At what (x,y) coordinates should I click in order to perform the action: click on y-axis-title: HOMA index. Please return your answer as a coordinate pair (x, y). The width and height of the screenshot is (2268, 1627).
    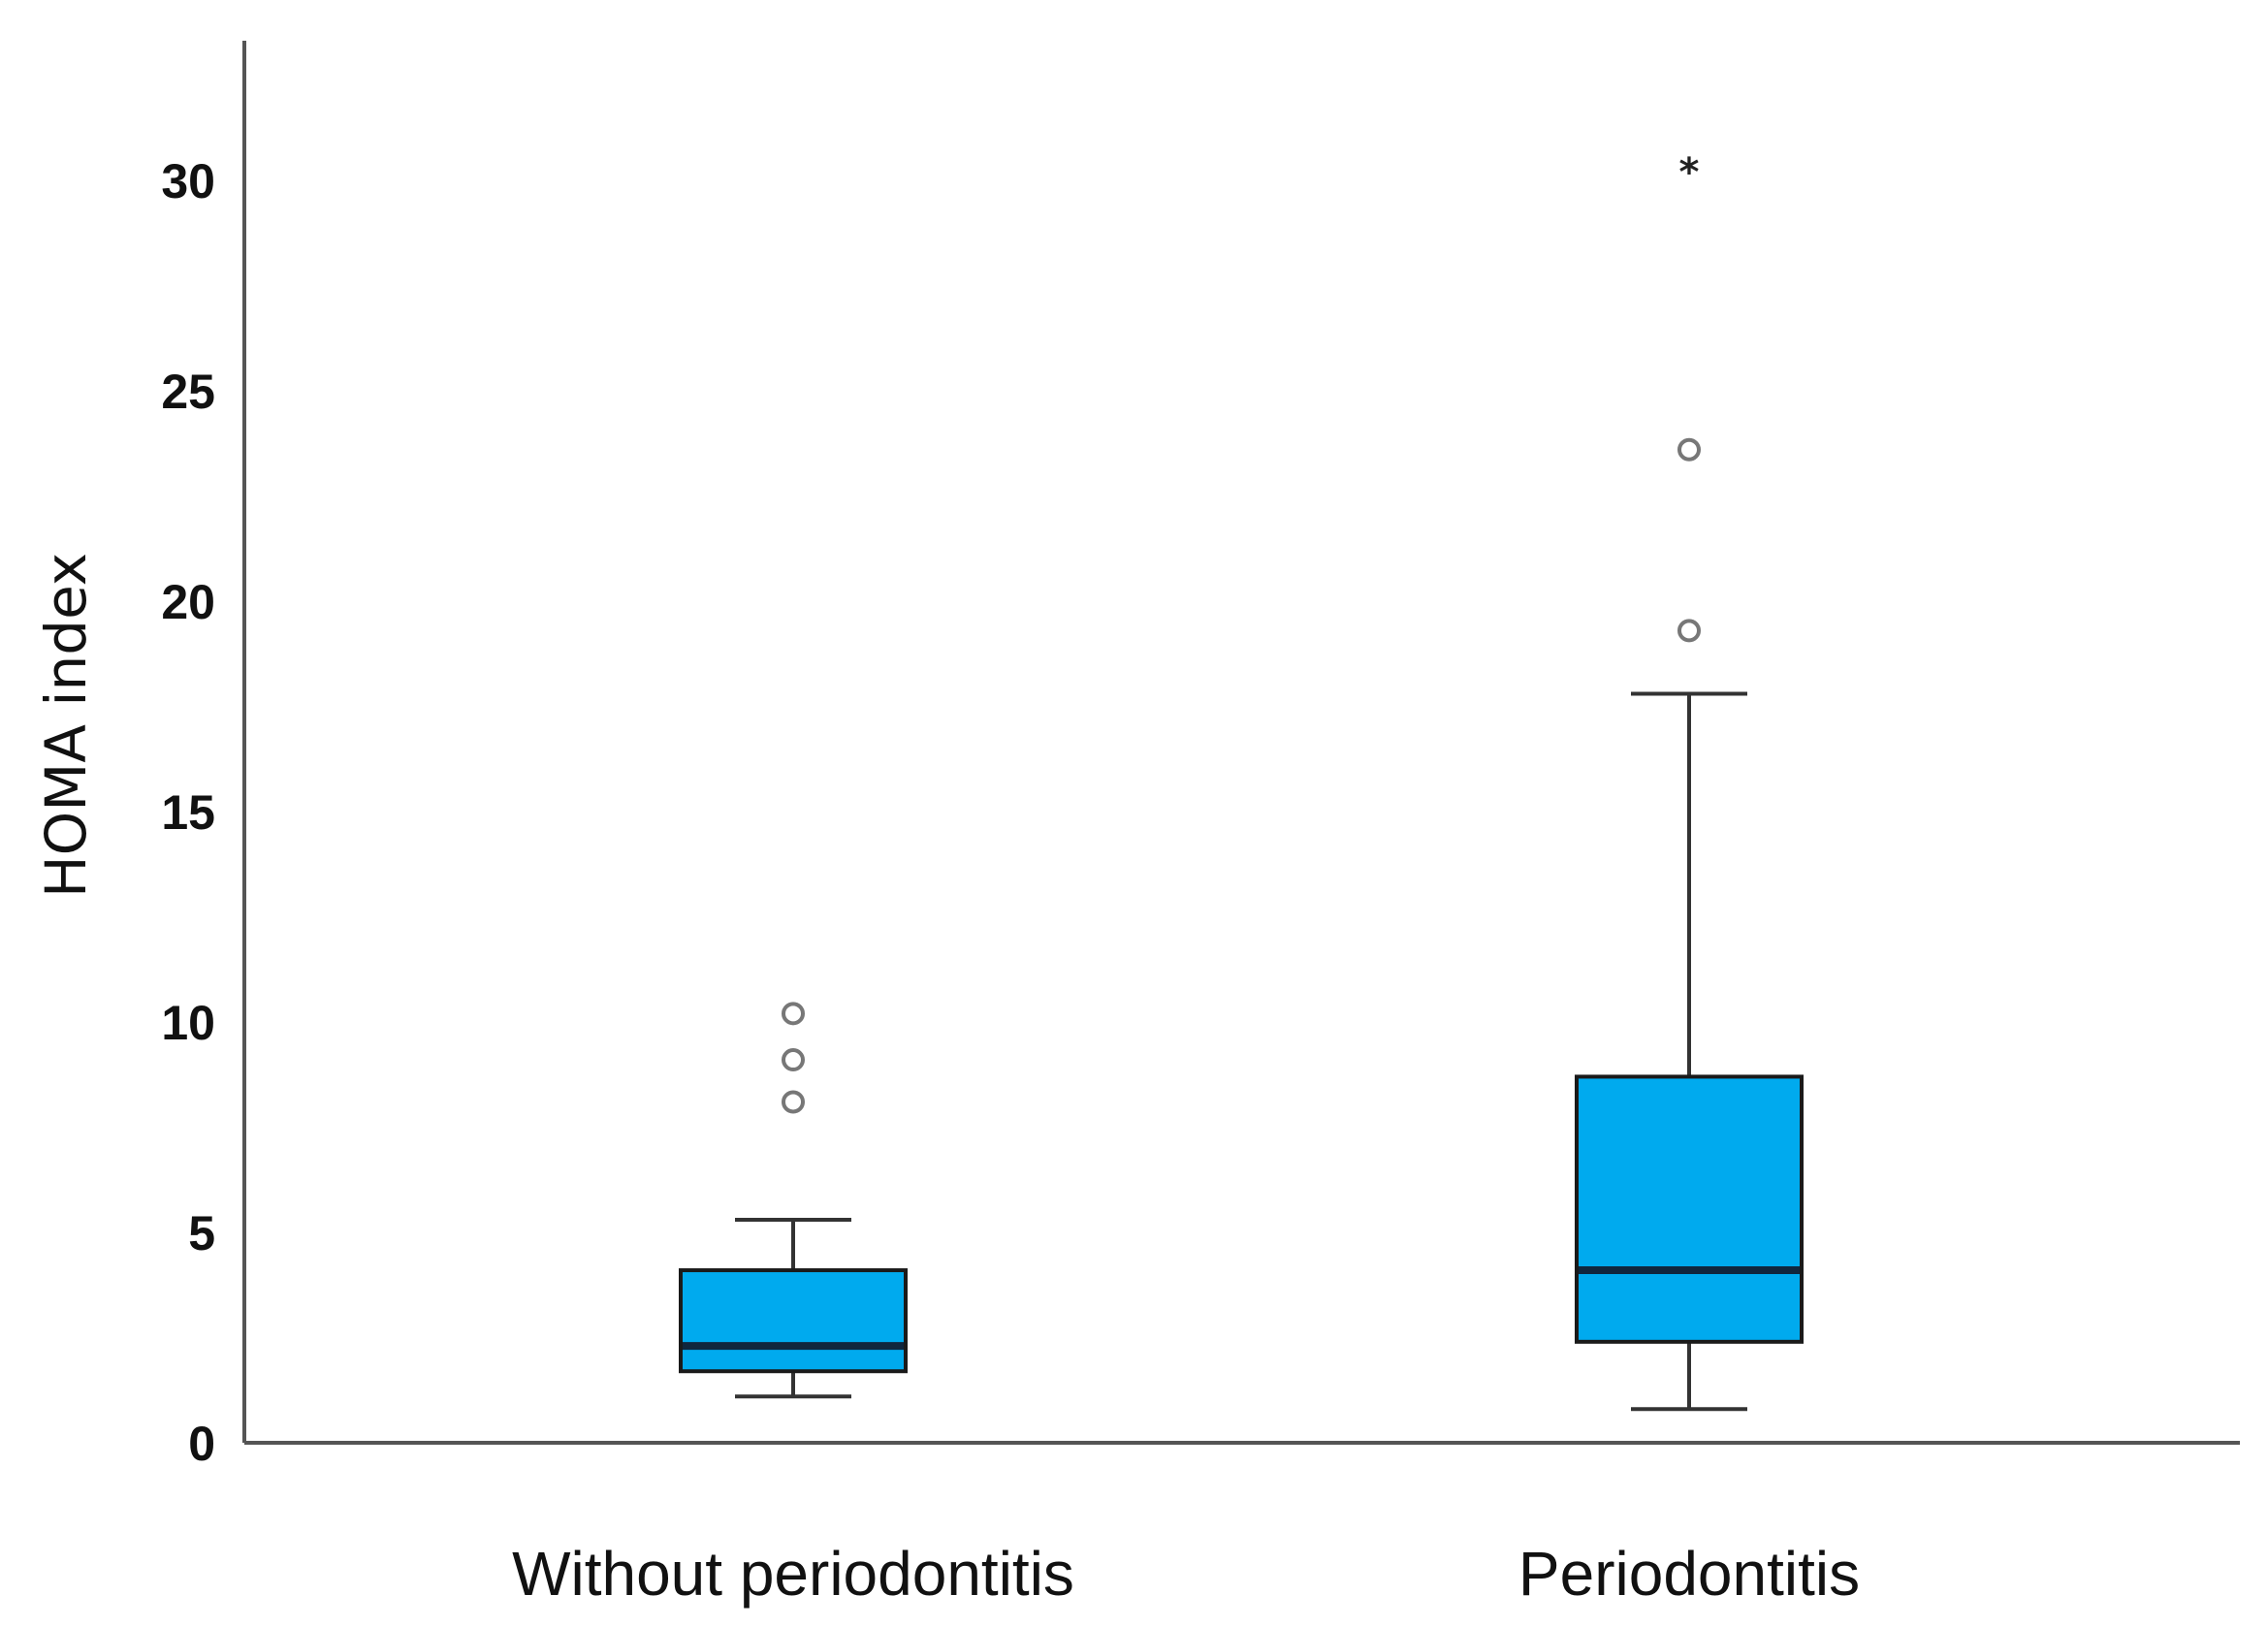
    Looking at the image, I should click on (66, 725).